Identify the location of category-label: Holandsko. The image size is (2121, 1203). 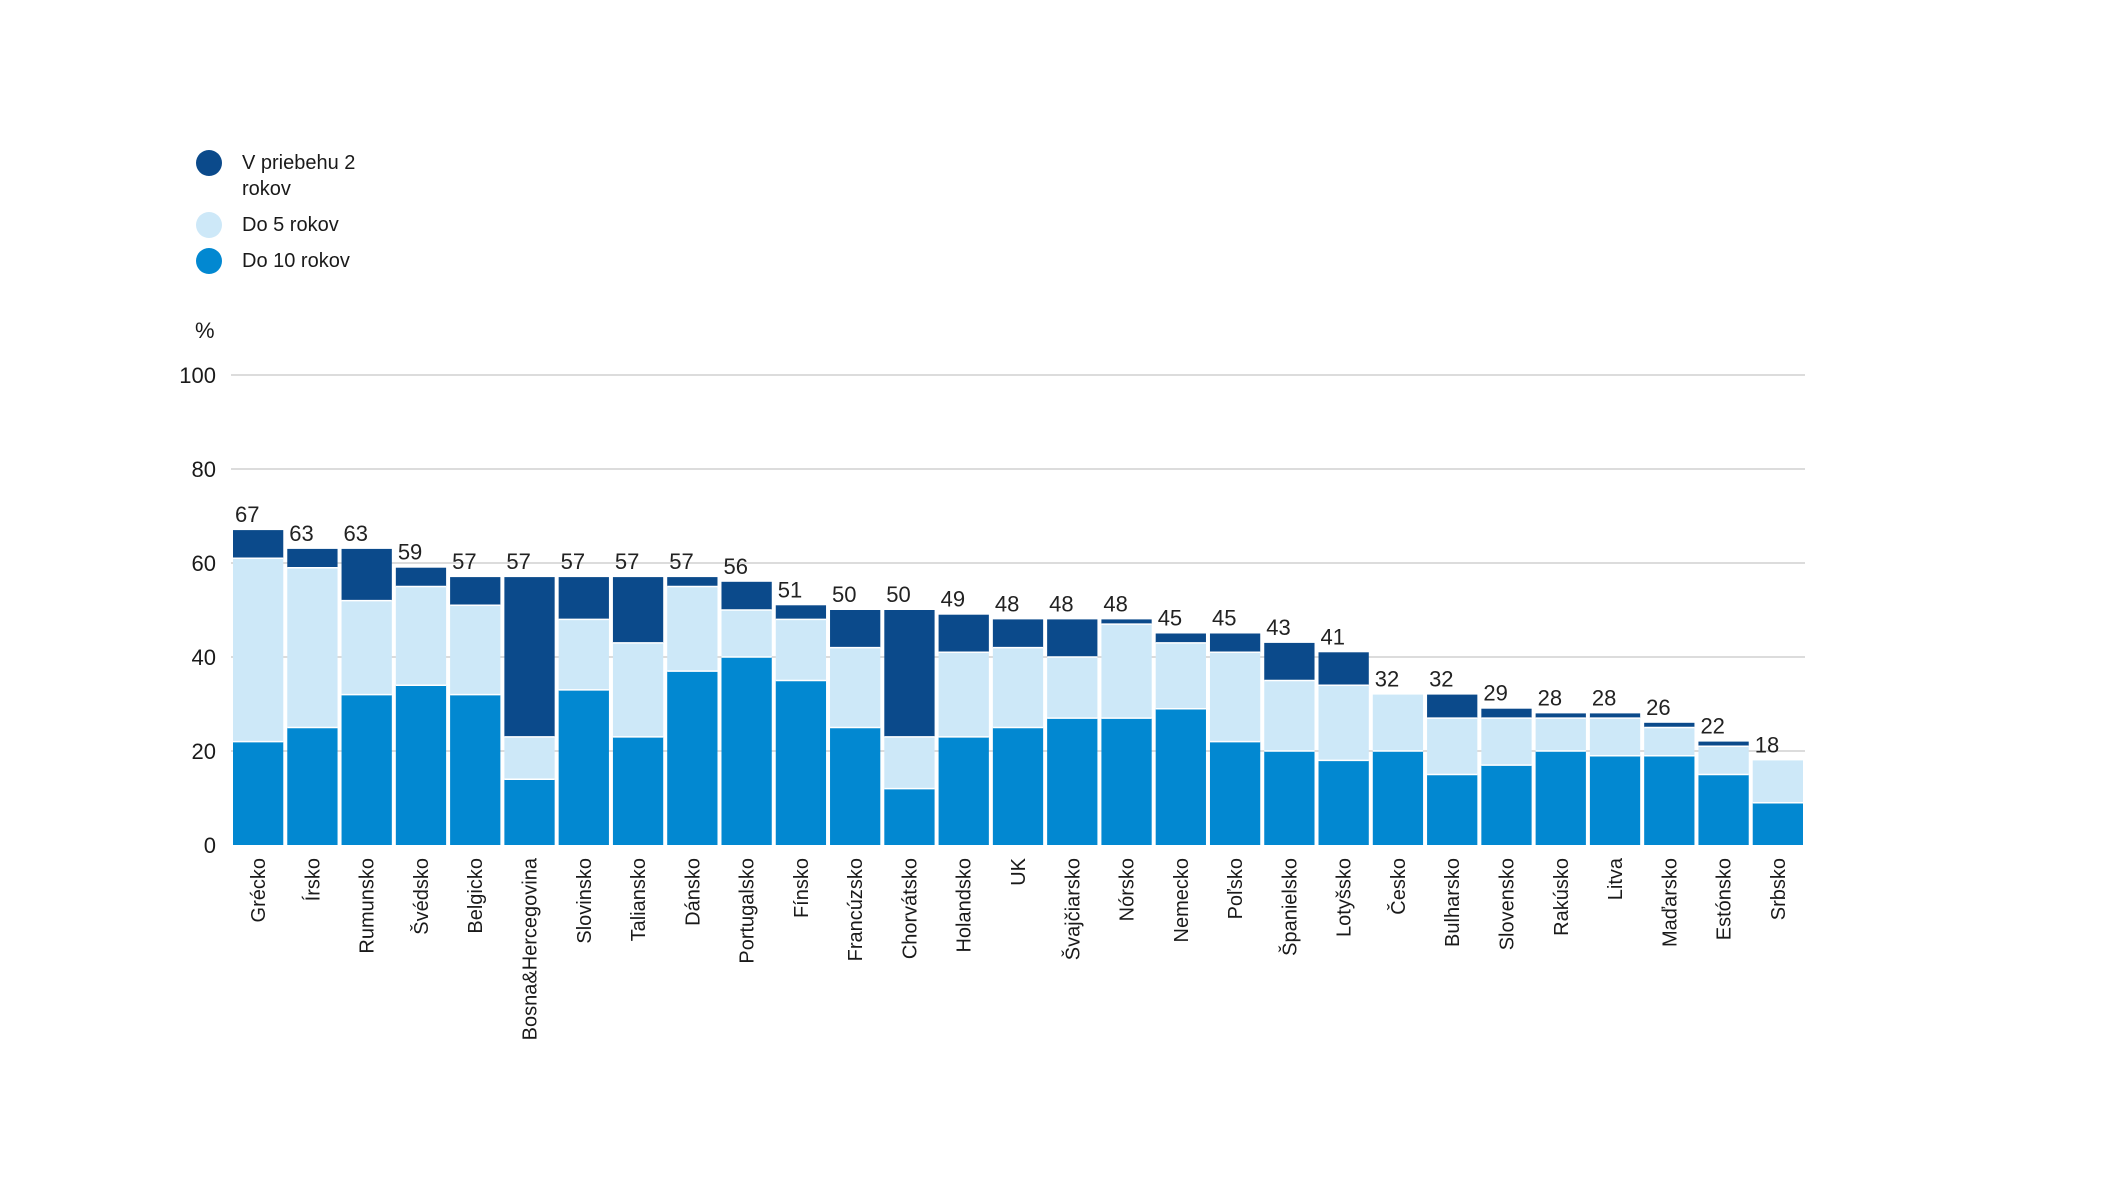
(965, 905).